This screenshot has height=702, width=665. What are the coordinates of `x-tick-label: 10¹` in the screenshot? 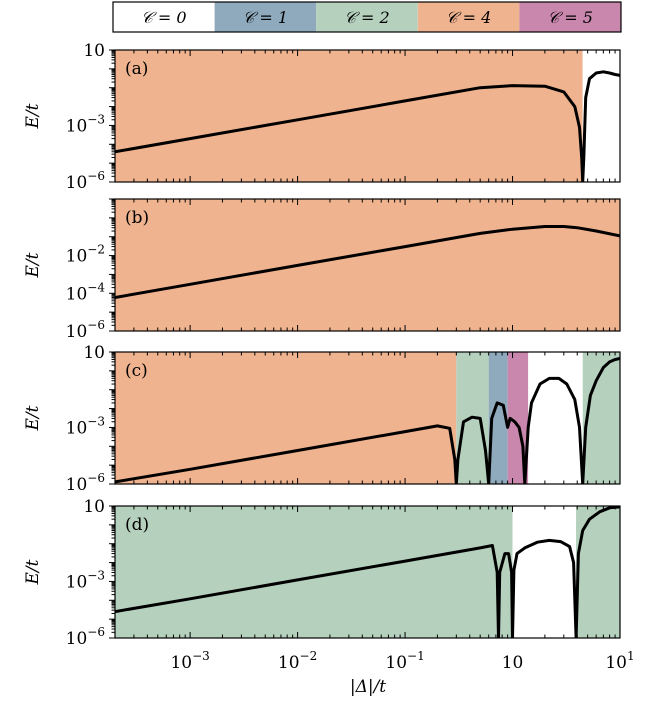 It's located at (619, 661).